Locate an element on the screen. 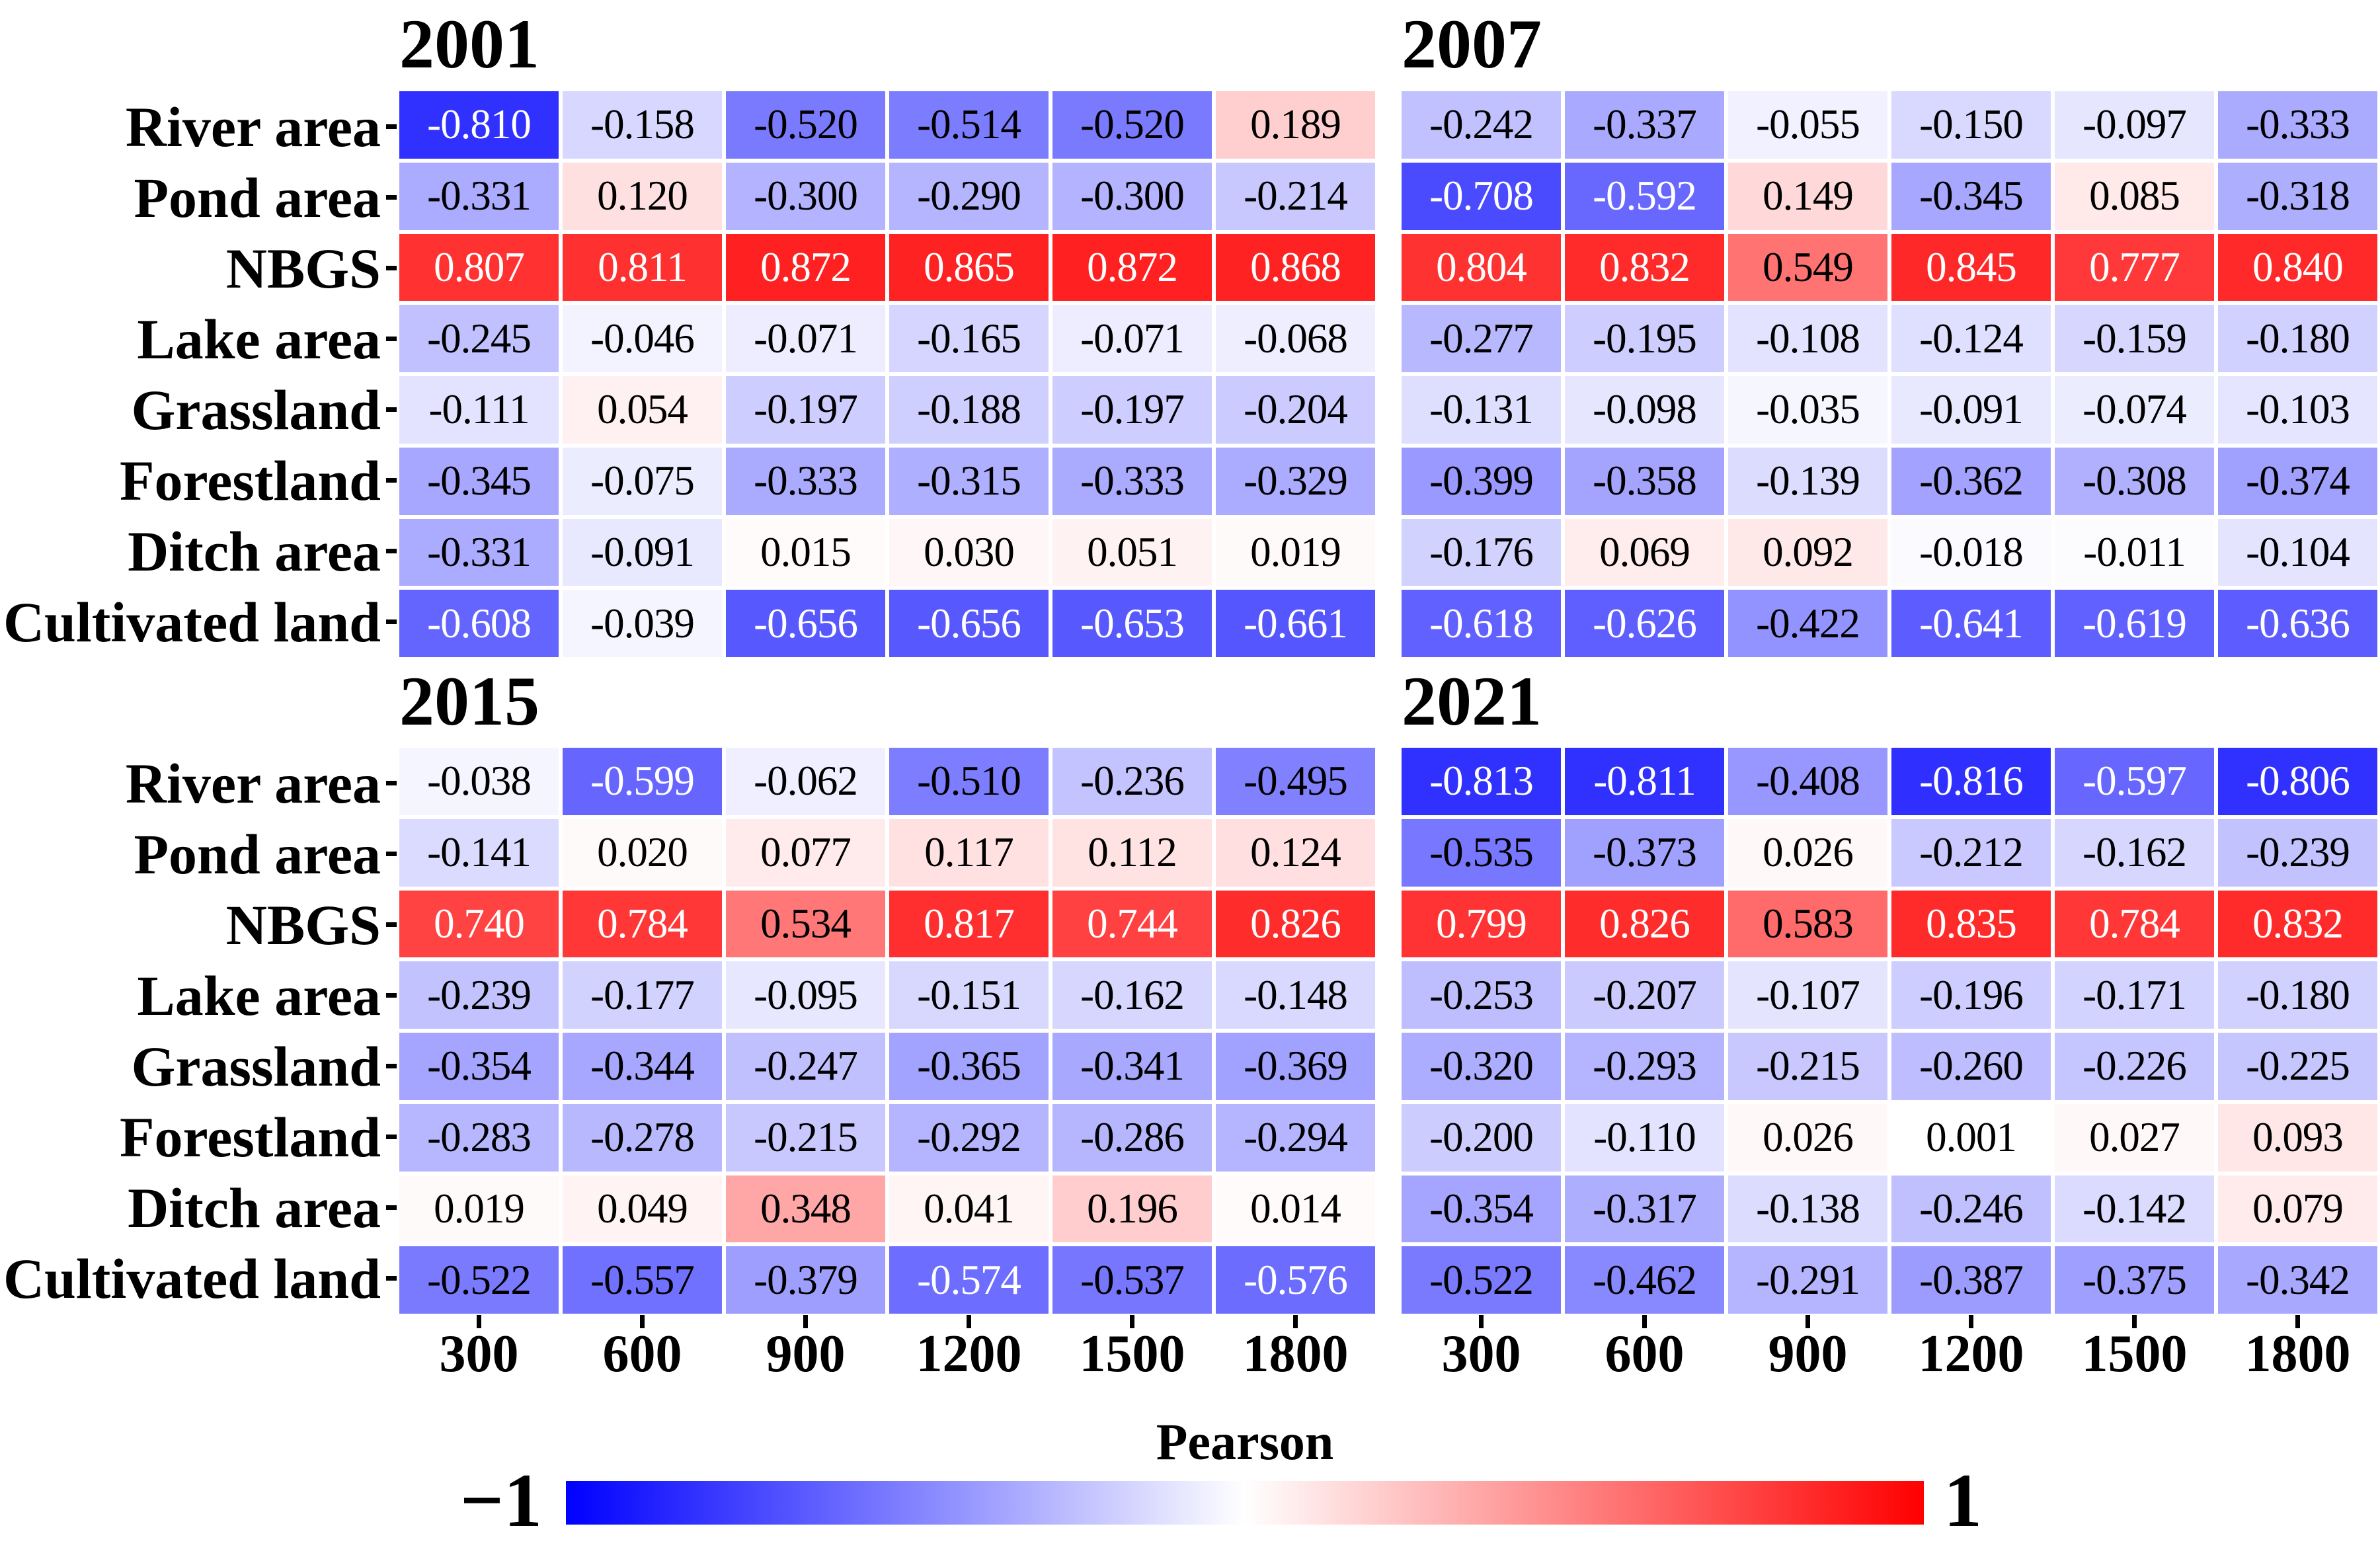  heatmap-cell: -0.293 is located at coordinates (1644, 1066).